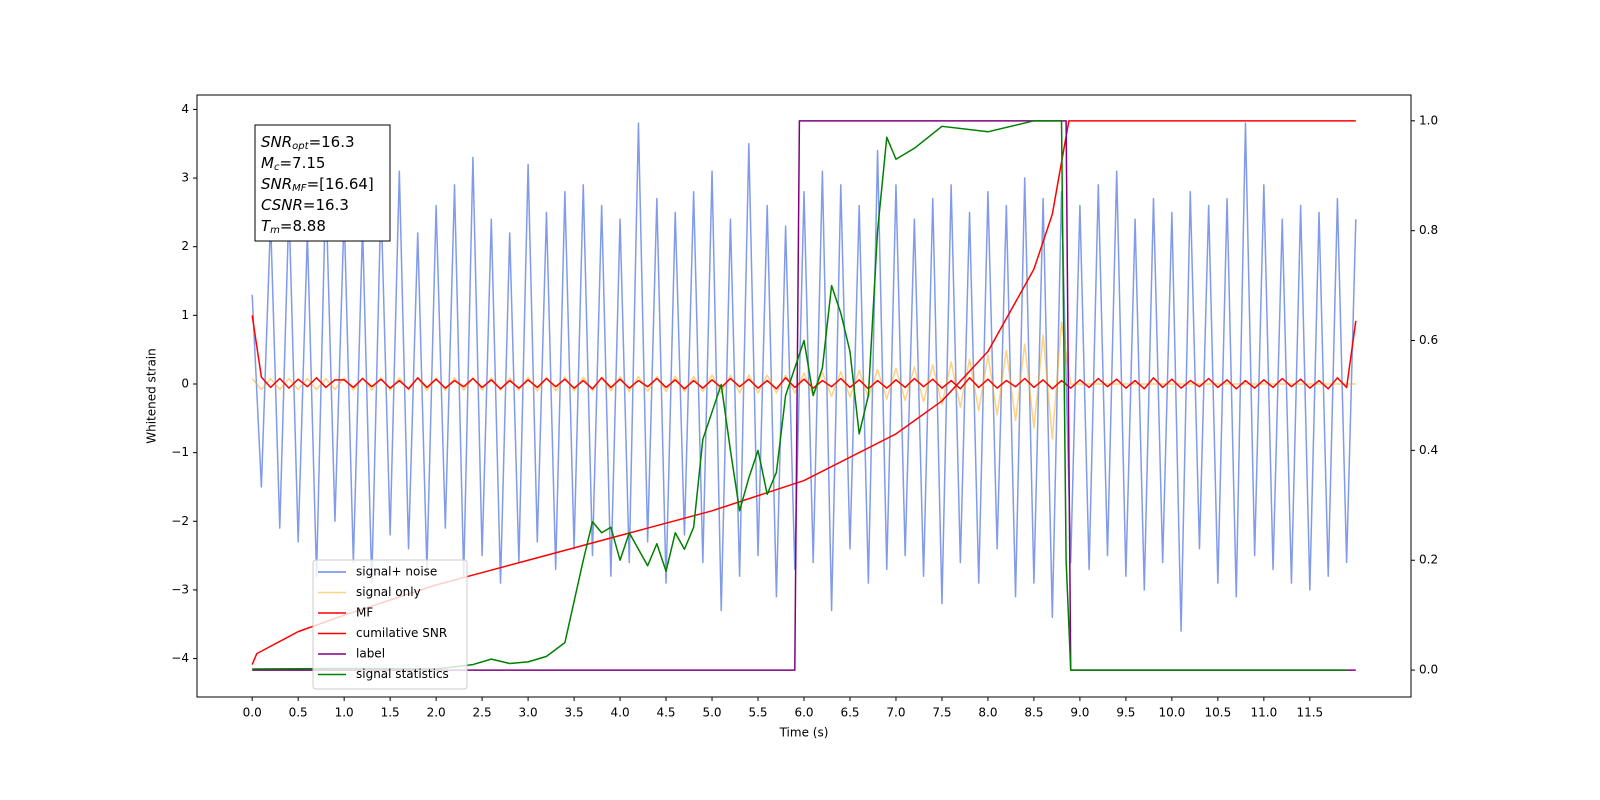  Describe the element at coordinates (711, 713) in the screenshot. I see `x-tick-label: 5.0` at that location.